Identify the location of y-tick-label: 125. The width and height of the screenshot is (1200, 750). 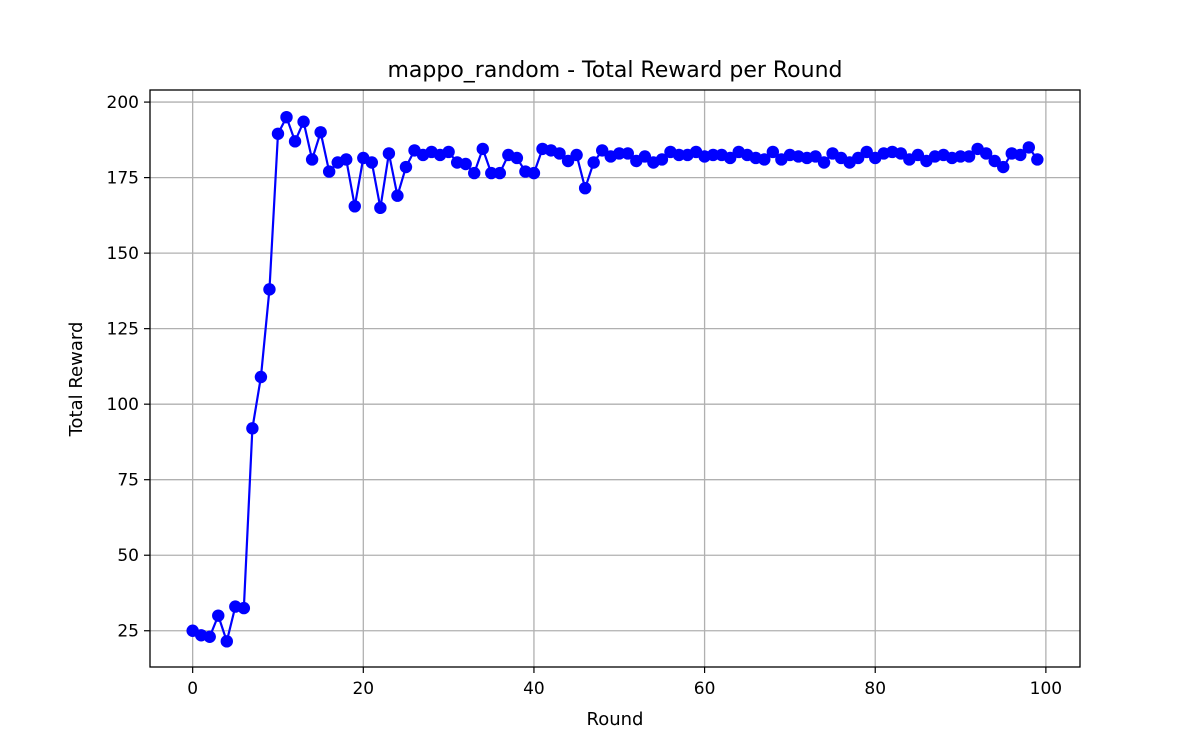
(123, 330).